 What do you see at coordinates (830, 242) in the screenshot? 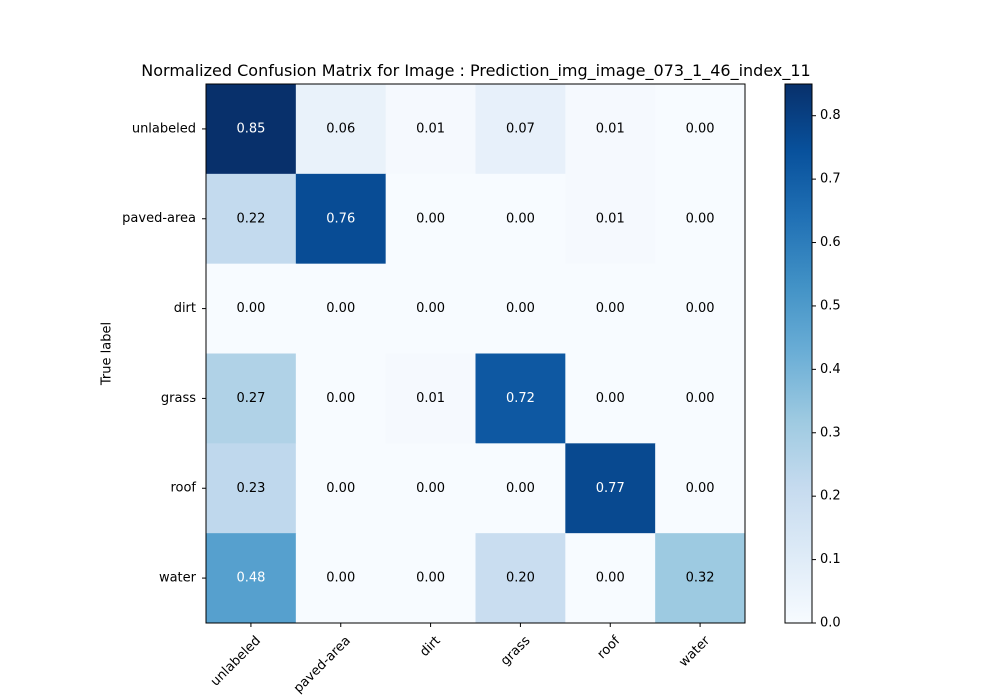
I see `colorbar-tick-label: 0.6` at bounding box center [830, 242].